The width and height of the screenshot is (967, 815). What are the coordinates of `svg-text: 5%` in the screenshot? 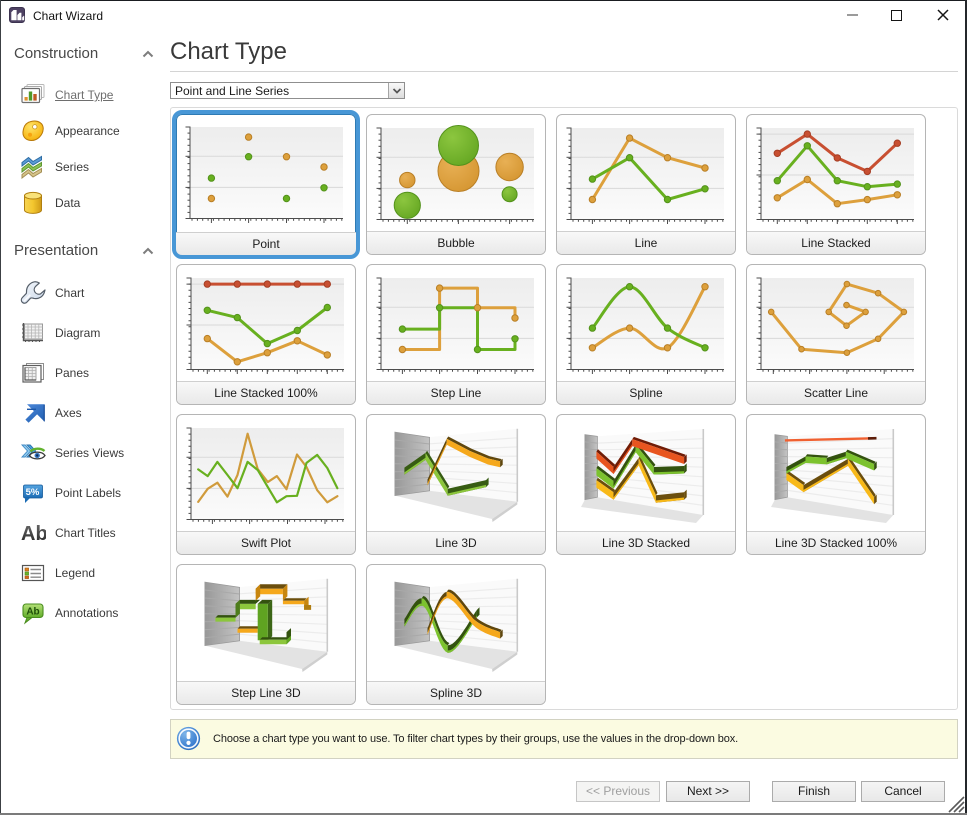 It's located at (33, 492).